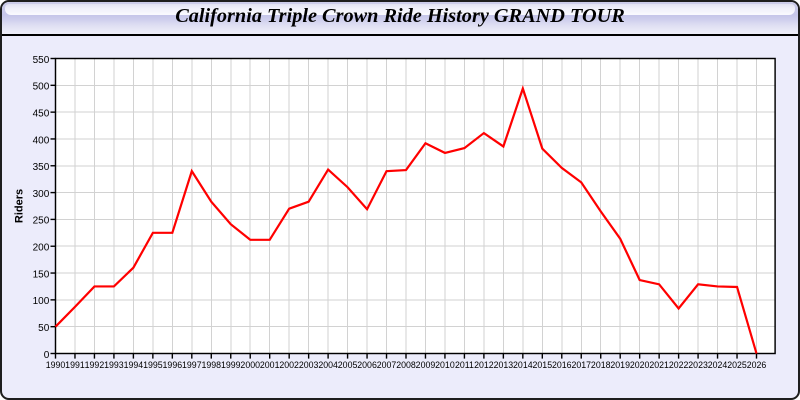  Describe the element at coordinates (192, 365) in the screenshot. I see `svg-text: 1997` at that location.